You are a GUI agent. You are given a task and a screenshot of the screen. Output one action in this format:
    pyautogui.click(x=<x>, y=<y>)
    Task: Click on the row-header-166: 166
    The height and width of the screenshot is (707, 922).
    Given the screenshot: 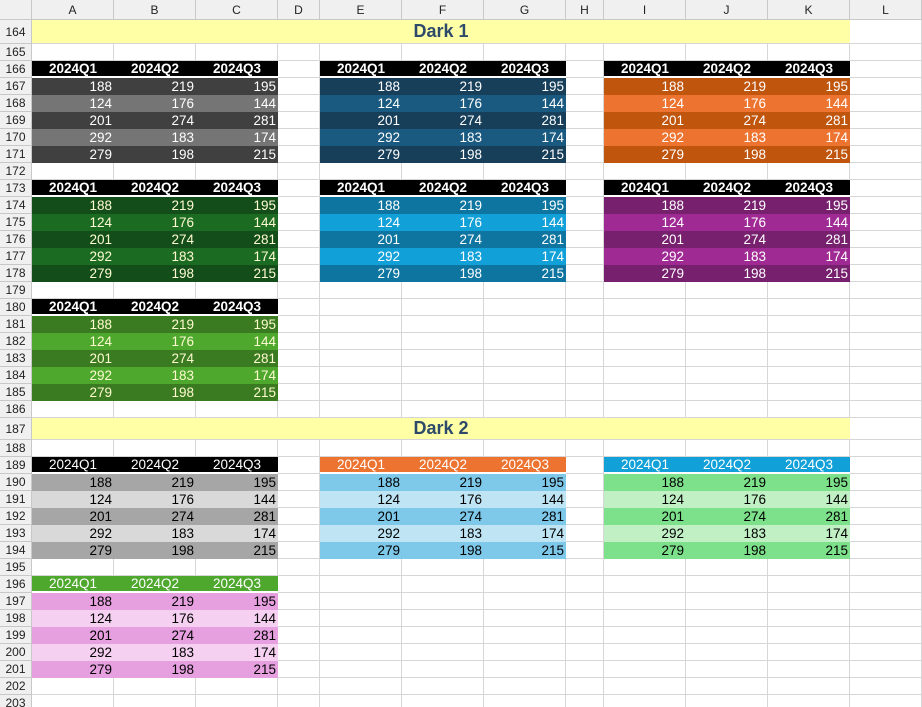 What is the action you would take?
    pyautogui.click(x=16, y=69)
    